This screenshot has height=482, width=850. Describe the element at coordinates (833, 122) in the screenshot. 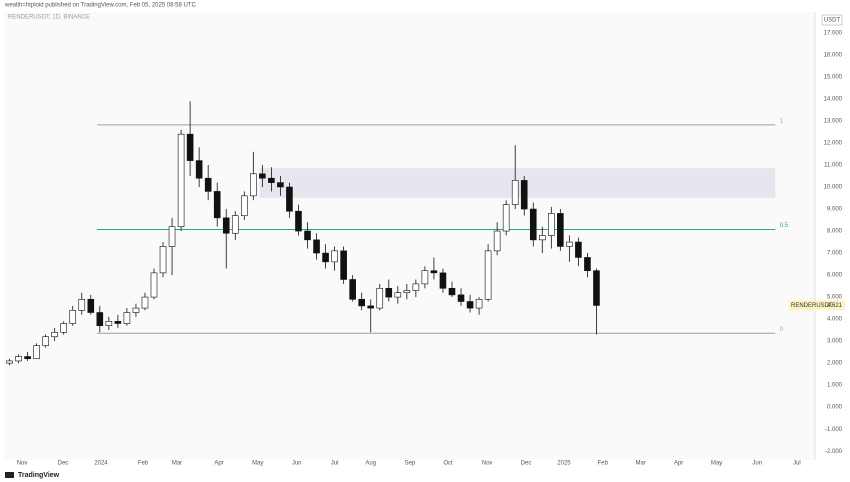

I see `y-tick-label: 13.000` at that location.